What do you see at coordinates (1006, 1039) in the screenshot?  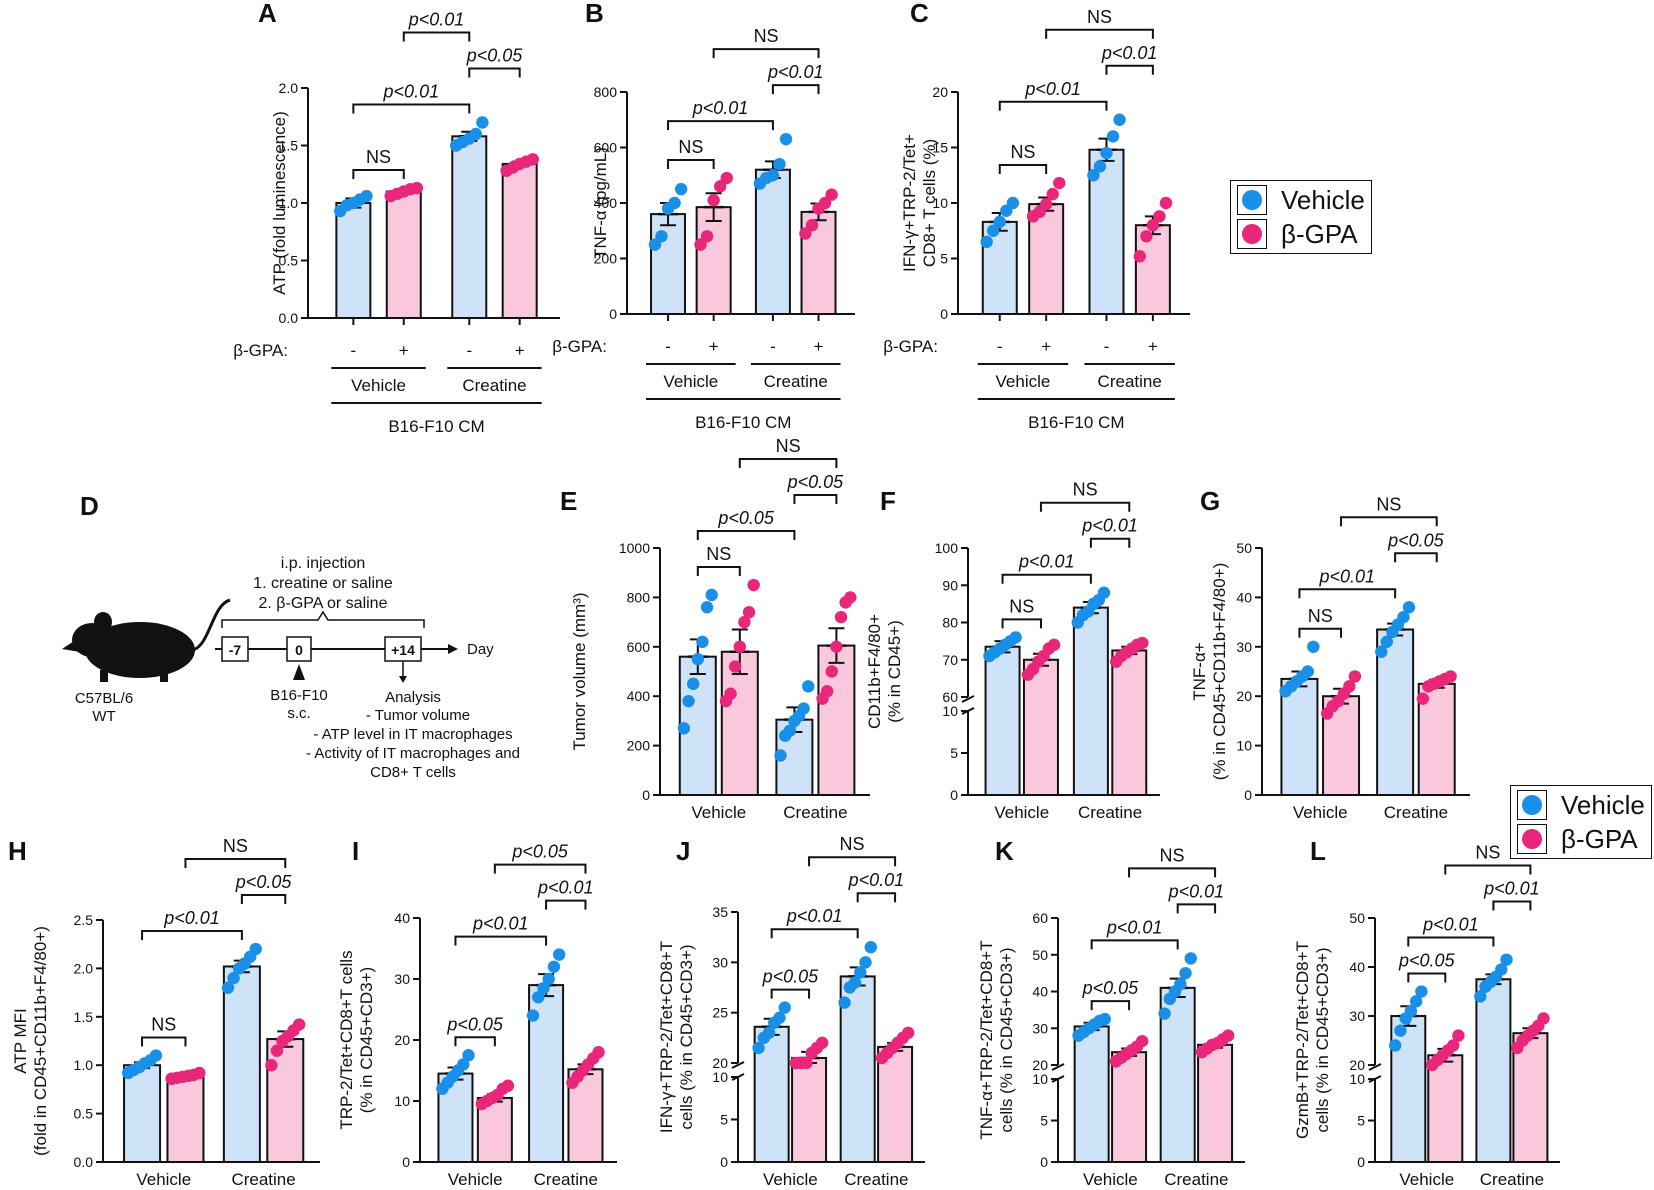 I see `y-axis-label: cells (% in CD45+CD3+)` at bounding box center [1006, 1039].